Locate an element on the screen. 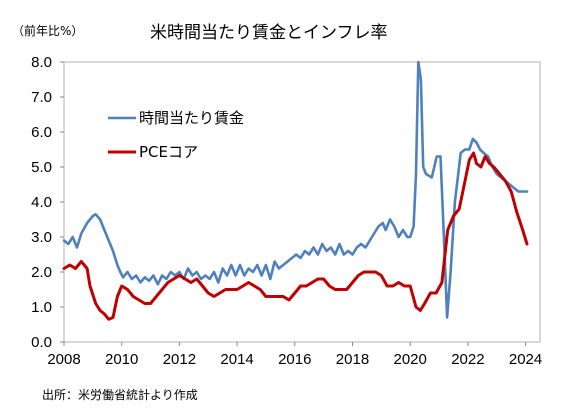 Image resolution: width=562 pixels, height=417 pixels. x-tick-label: 2024 is located at coordinates (525, 359).